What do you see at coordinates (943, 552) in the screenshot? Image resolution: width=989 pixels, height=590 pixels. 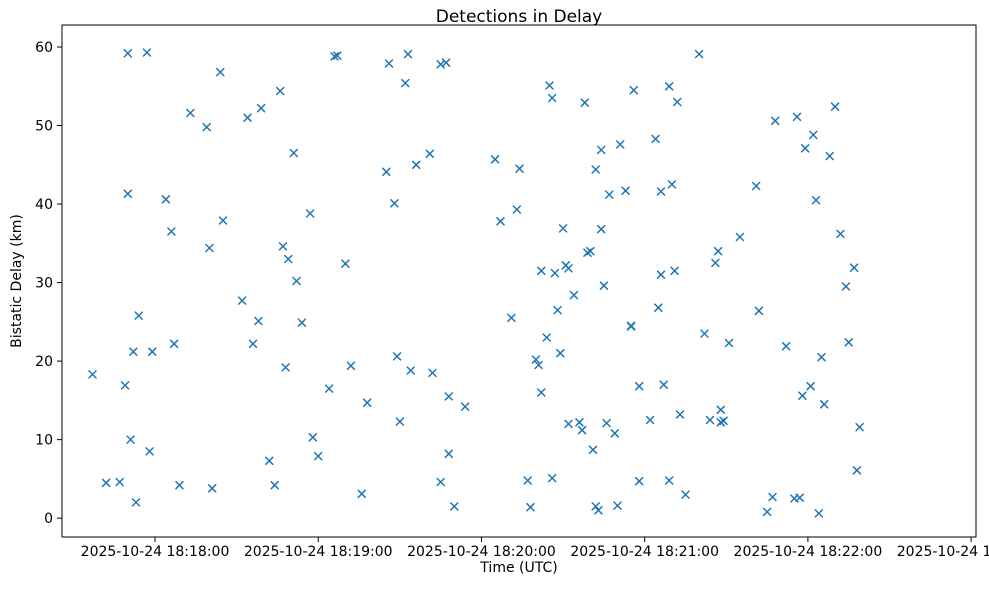 I see `x-tick-label: 2025-10-24 18:23:00` at bounding box center [943, 552].